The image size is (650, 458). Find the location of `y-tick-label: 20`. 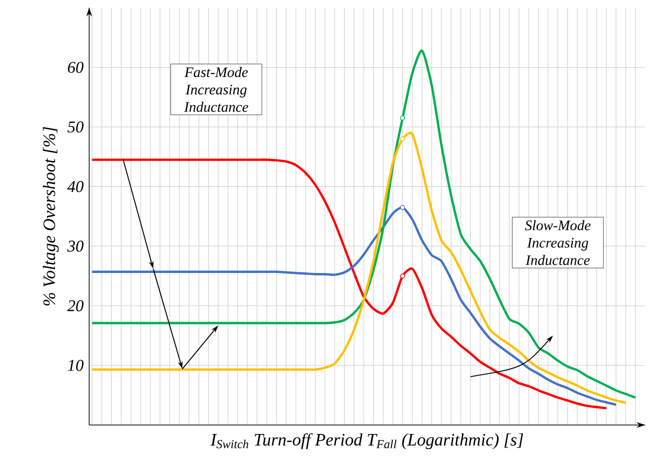

y-tick-label: 20 is located at coordinates (75, 306).